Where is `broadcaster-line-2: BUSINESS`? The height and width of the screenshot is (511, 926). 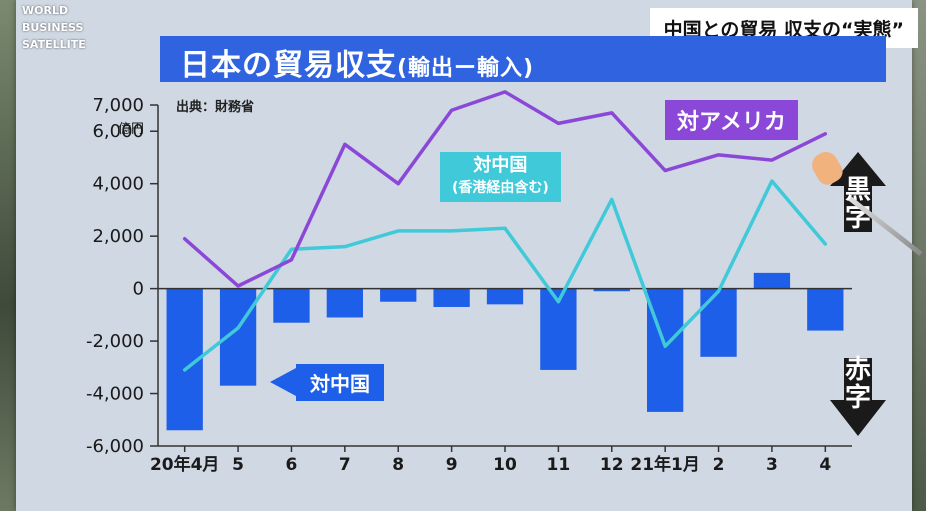 broadcaster-line-2: BUSINESS is located at coordinates (53, 27).